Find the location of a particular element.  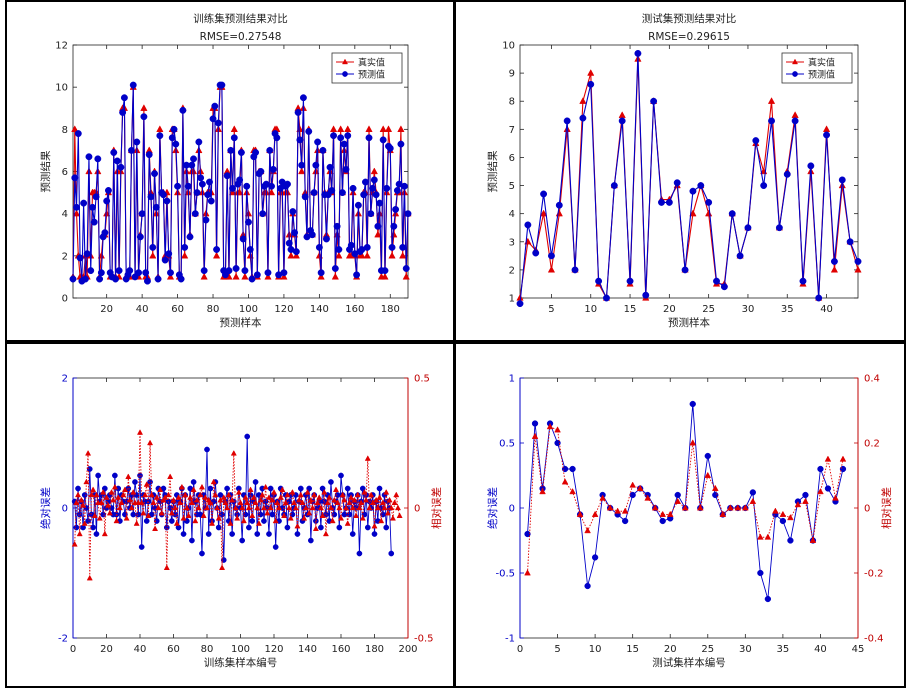

y-tick-label: -1 is located at coordinates (510, 639).